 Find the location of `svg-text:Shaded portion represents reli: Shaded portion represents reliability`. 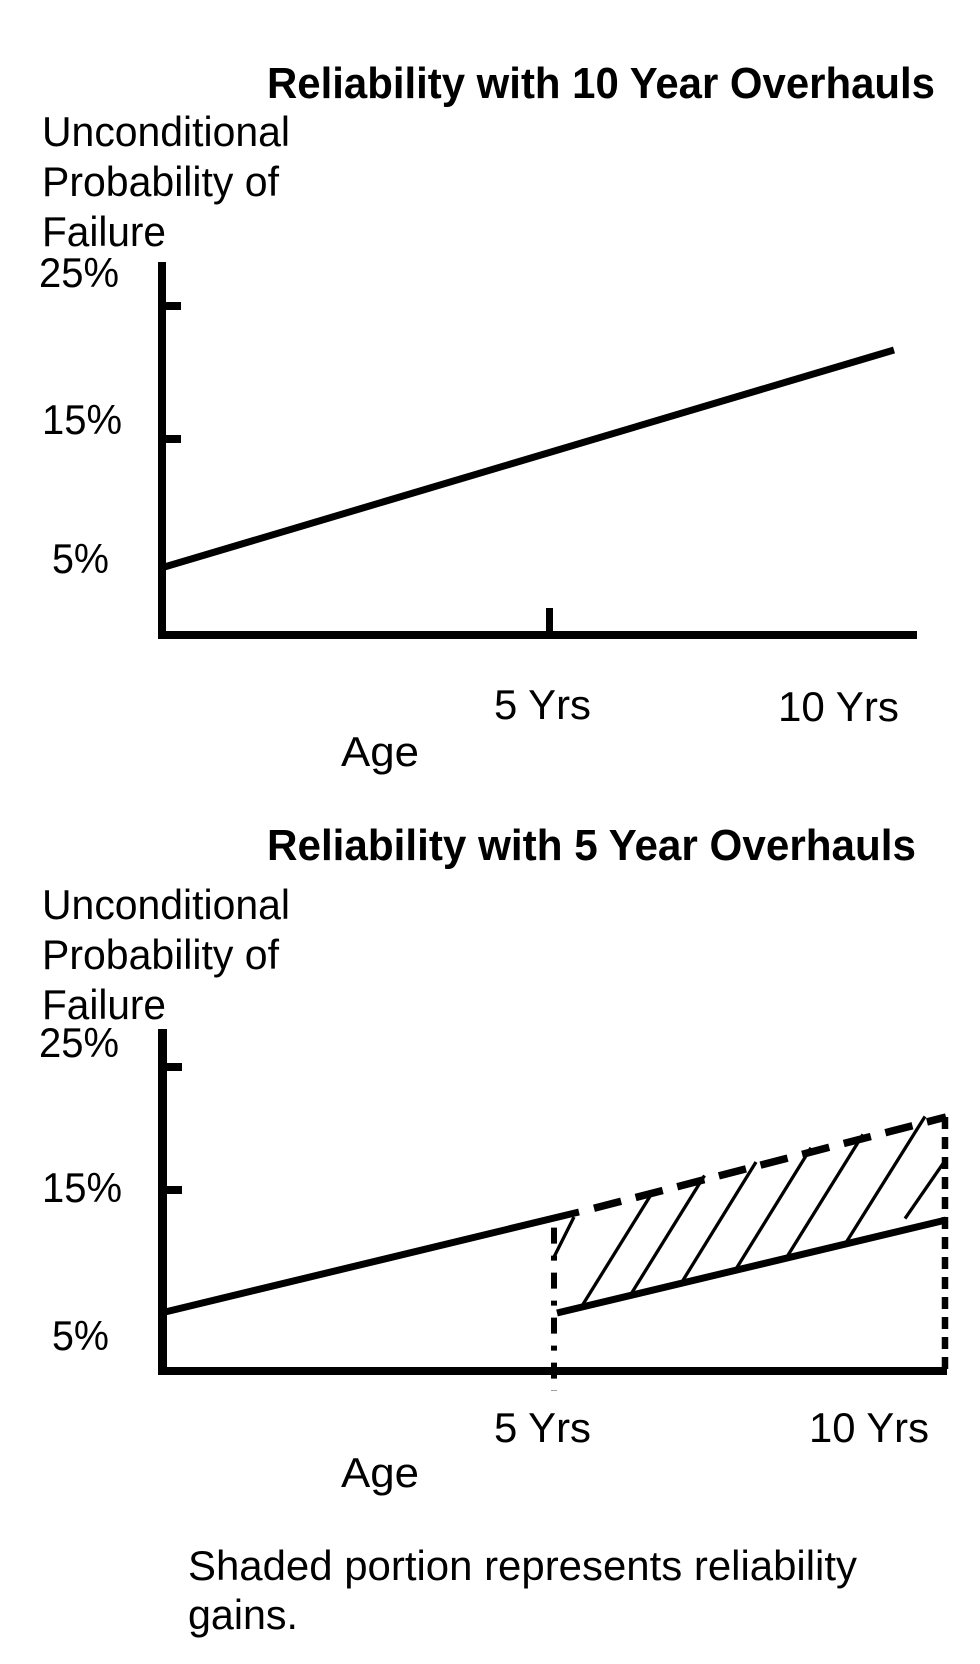

svg-text:Shaded portion represents reli: Shaded portion represents reliability is located at coordinates (522, 1565).